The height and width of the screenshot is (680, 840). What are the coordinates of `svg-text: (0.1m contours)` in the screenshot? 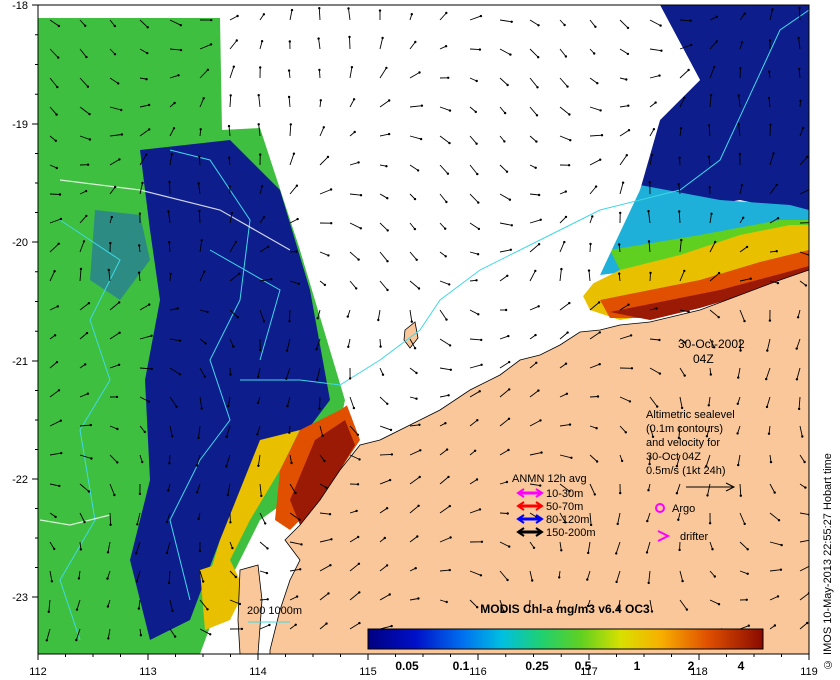 It's located at (684, 429).